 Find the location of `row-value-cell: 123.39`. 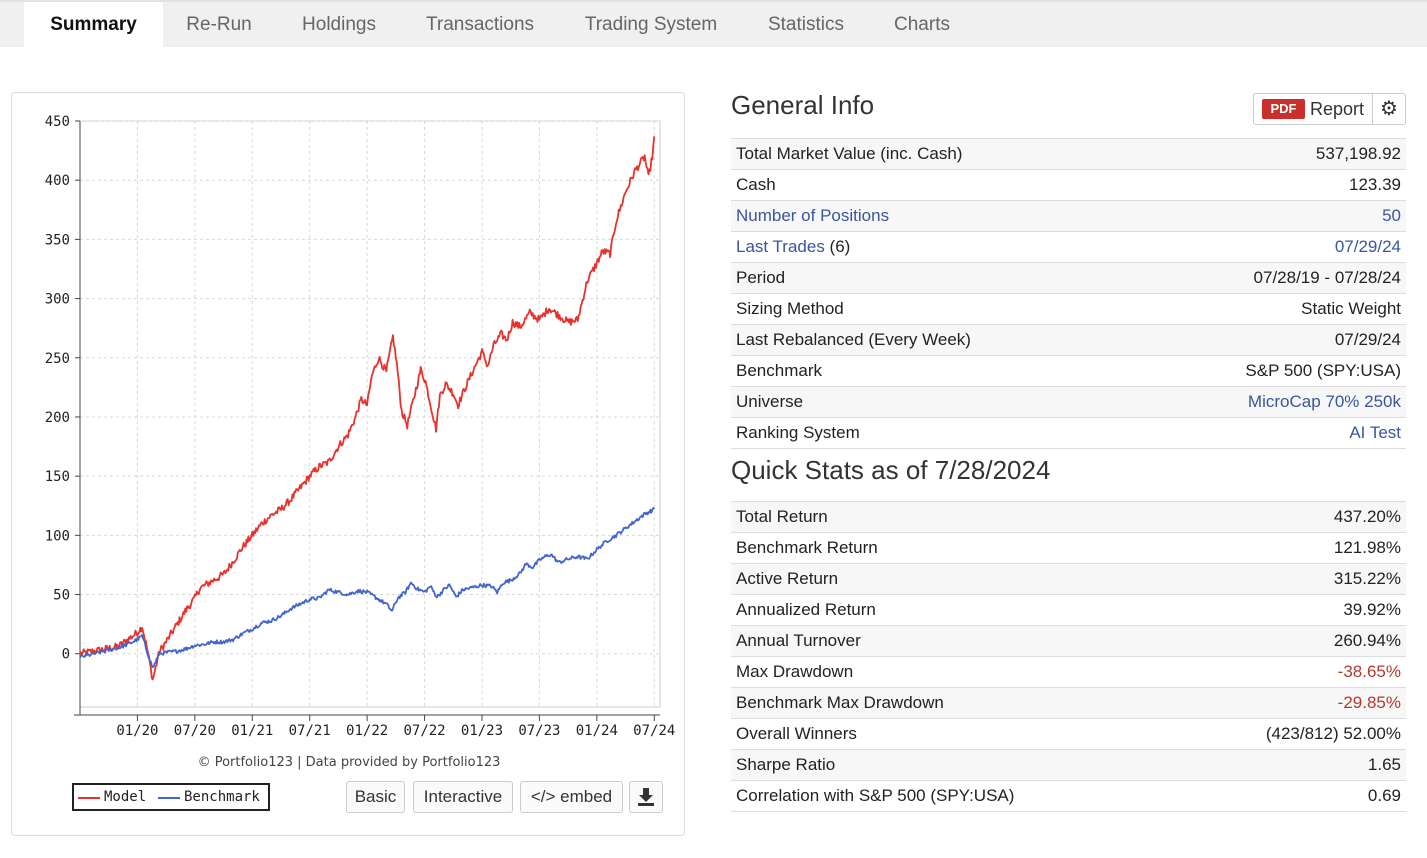

row-value-cell: 123.39 is located at coordinates (1269, 185).